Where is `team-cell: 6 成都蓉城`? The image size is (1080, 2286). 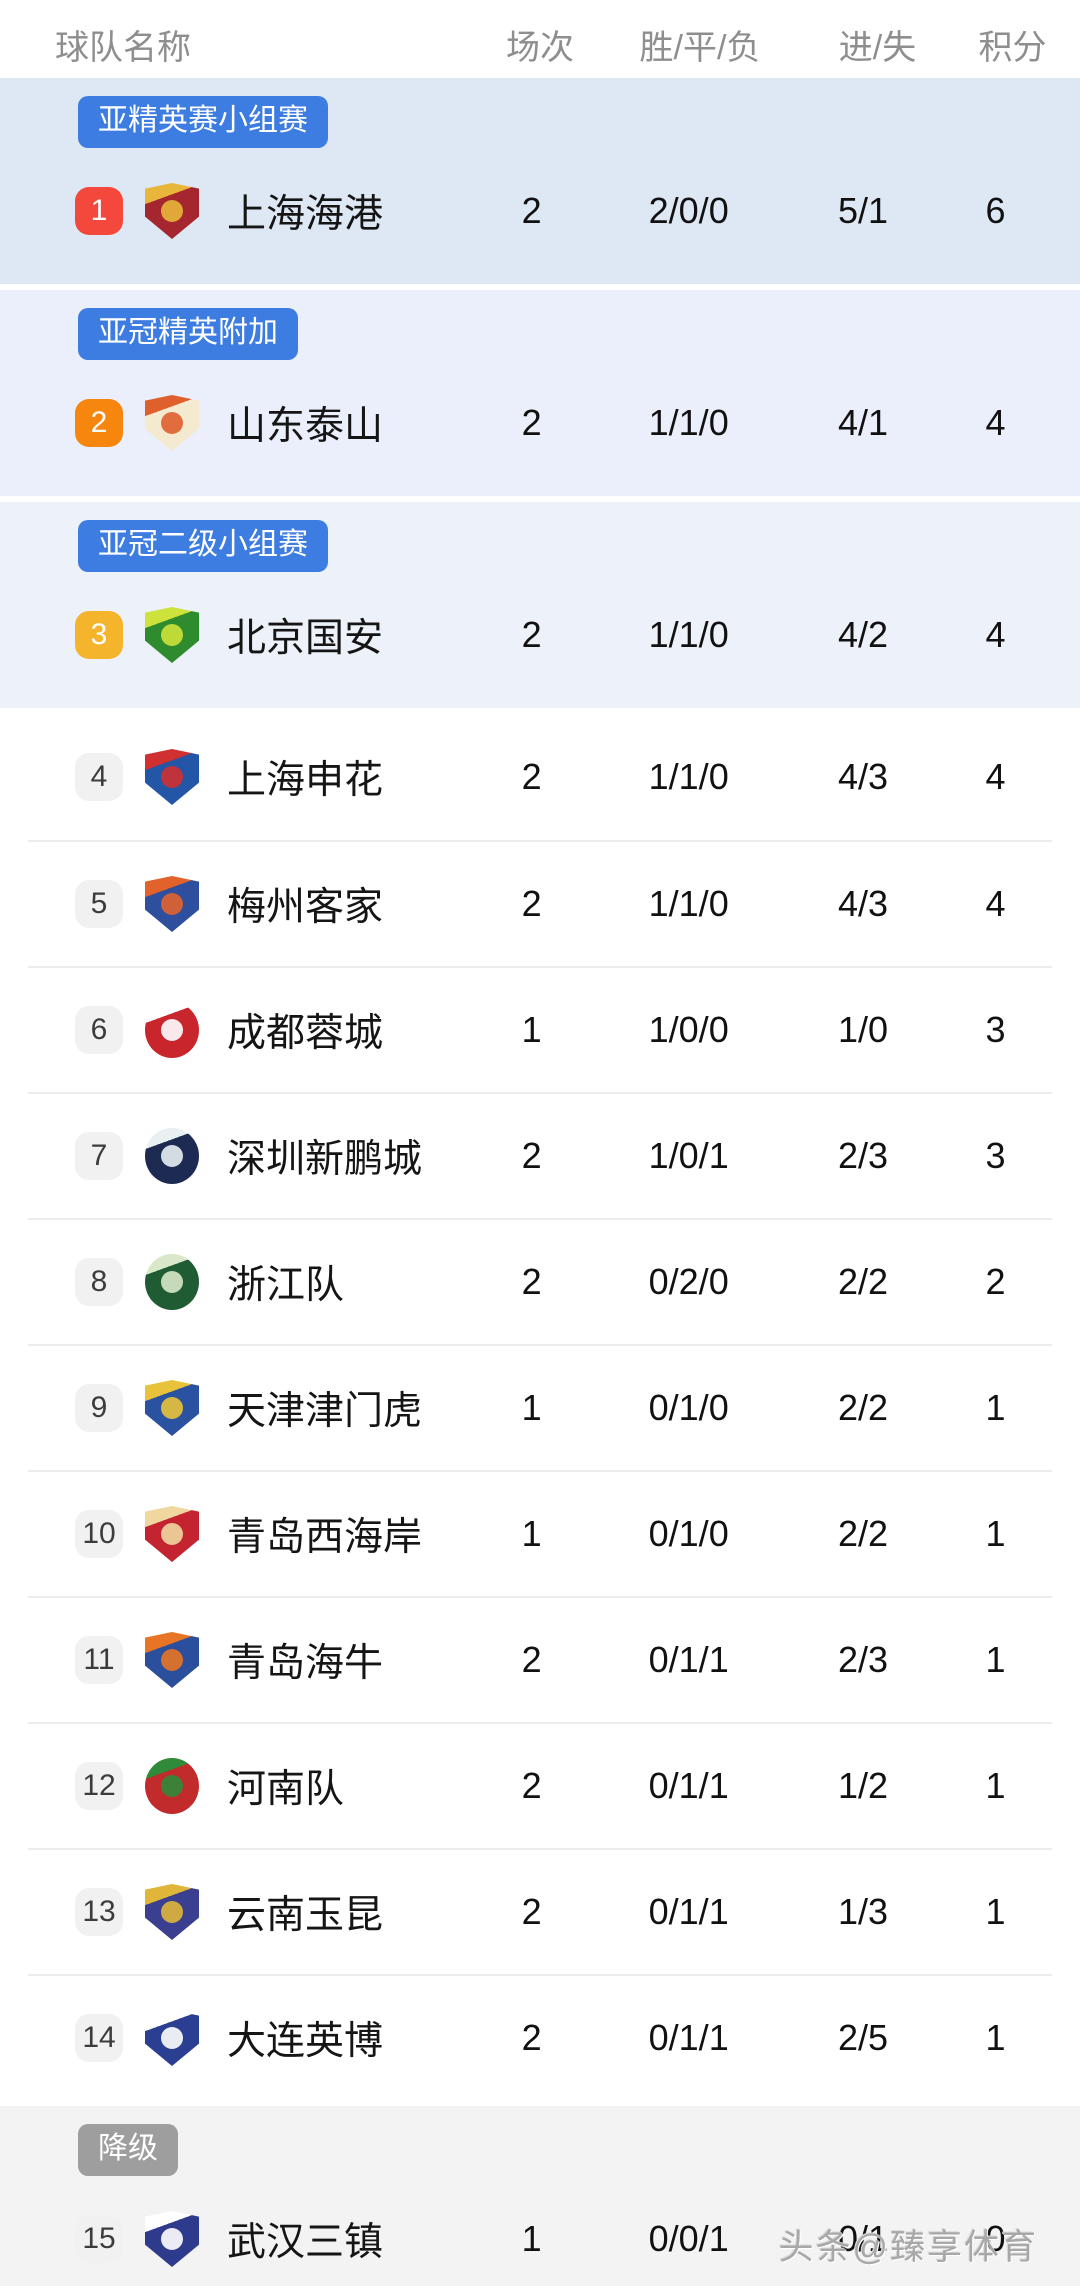
team-cell: 6 成都蓉城 is located at coordinates (250, 1030).